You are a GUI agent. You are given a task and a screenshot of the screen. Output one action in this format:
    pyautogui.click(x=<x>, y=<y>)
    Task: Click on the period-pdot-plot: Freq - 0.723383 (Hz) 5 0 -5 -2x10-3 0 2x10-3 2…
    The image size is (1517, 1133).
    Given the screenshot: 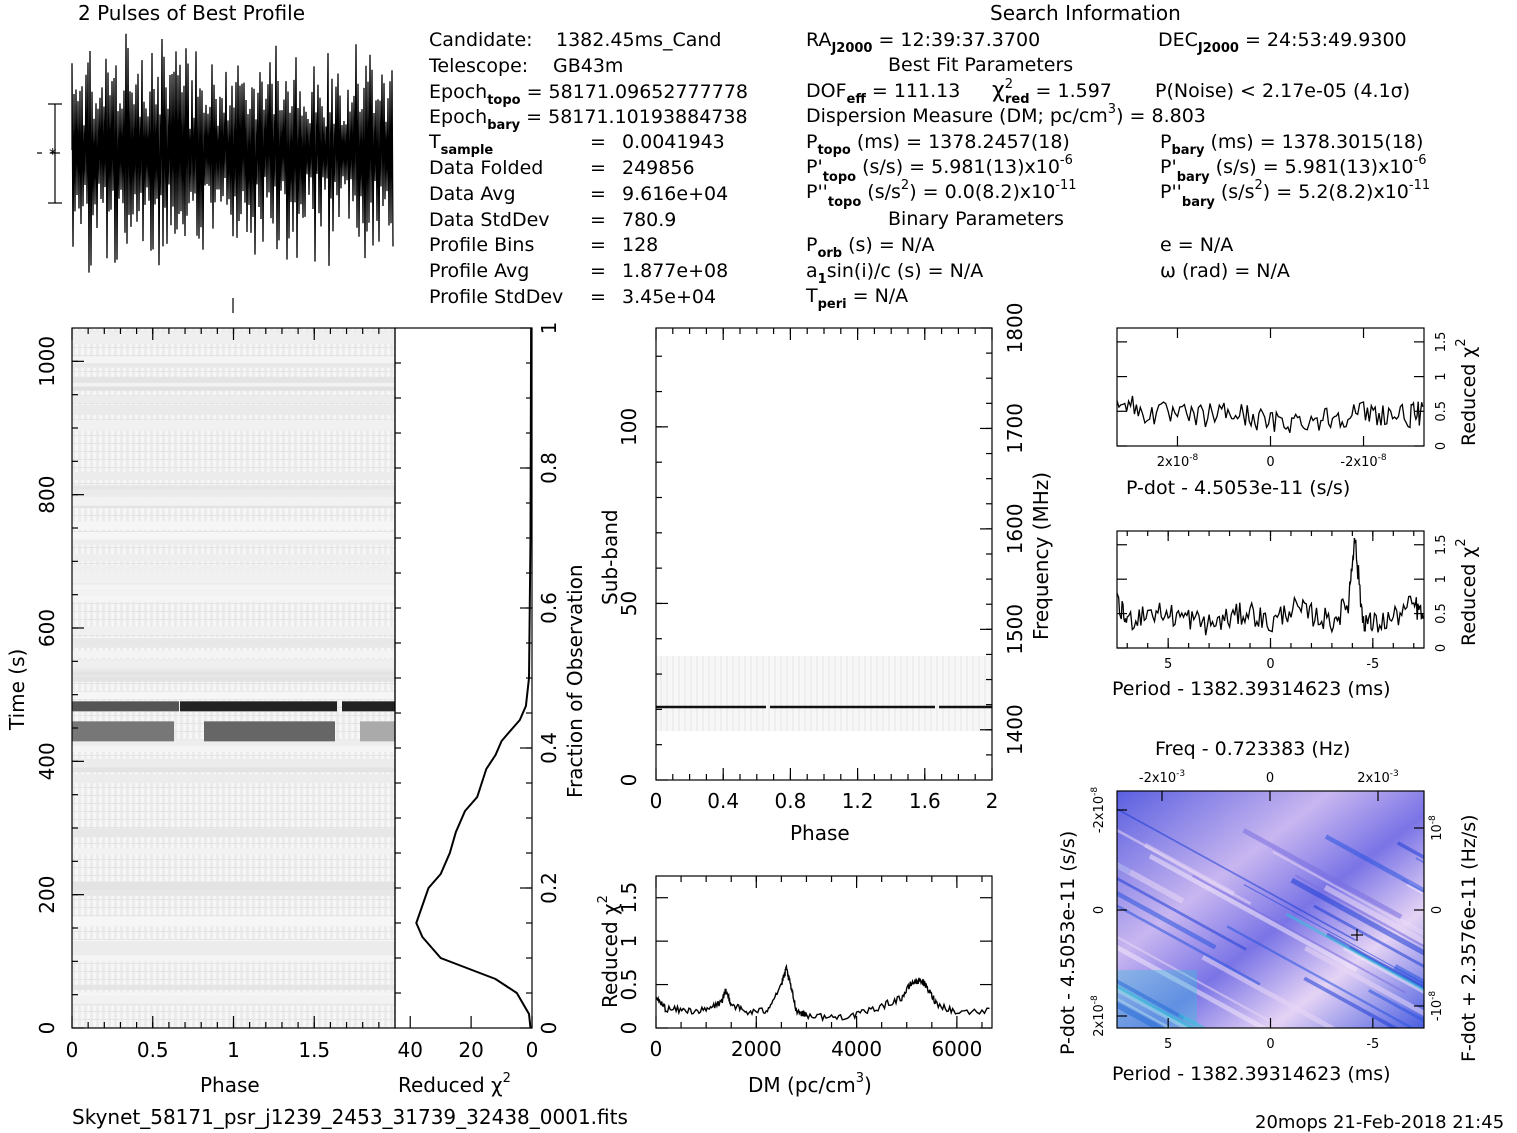 What is the action you would take?
    pyautogui.click(x=1268, y=911)
    